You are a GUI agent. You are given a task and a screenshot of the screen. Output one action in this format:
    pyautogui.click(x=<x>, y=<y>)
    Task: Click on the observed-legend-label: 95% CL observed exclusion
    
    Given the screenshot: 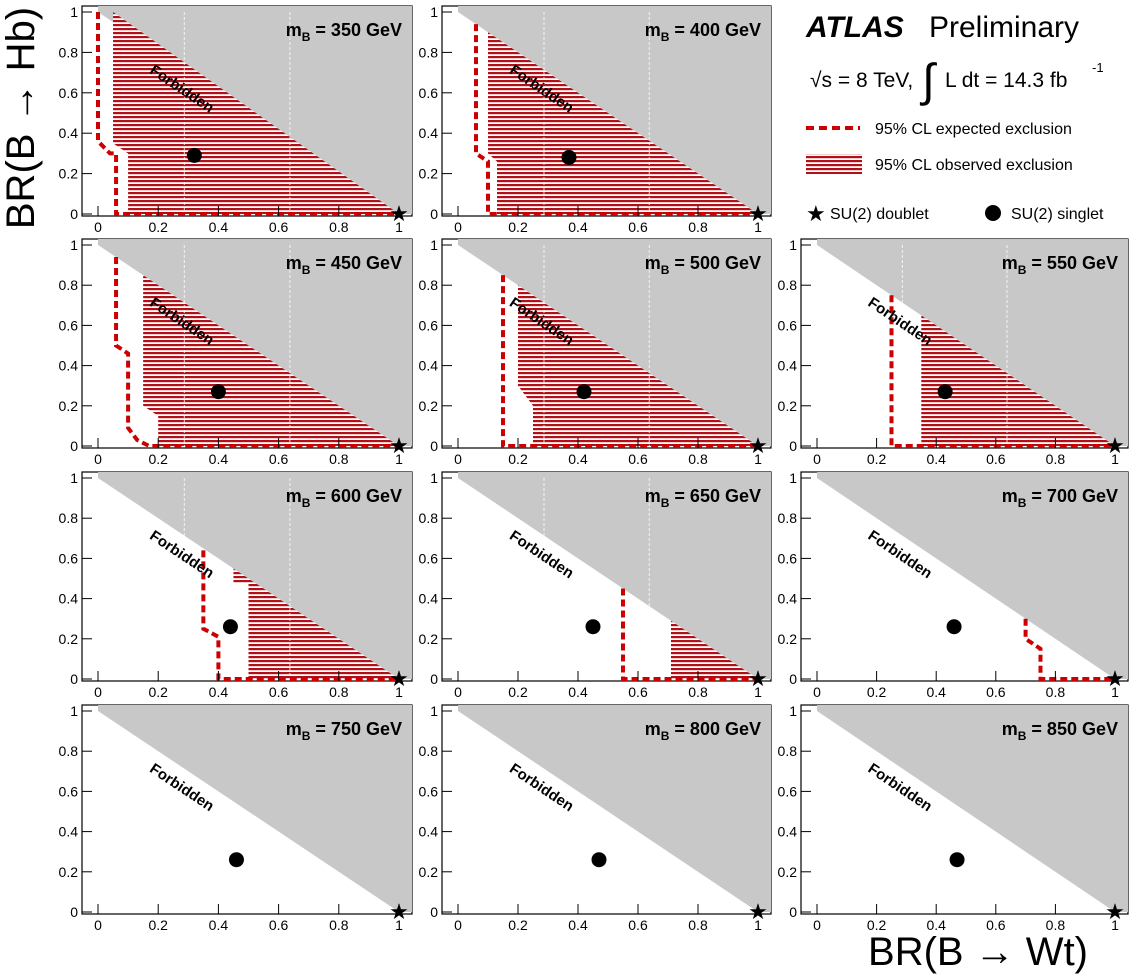 What is the action you would take?
    pyautogui.click(x=974, y=165)
    